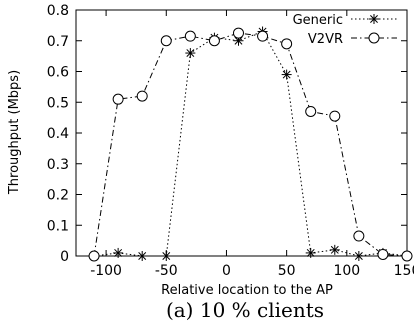 This screenshot has width=414, height=326. Describe the element at coordinates (58, 165) in the screenshot. I see `y-tick-label: 0.3` at that location.